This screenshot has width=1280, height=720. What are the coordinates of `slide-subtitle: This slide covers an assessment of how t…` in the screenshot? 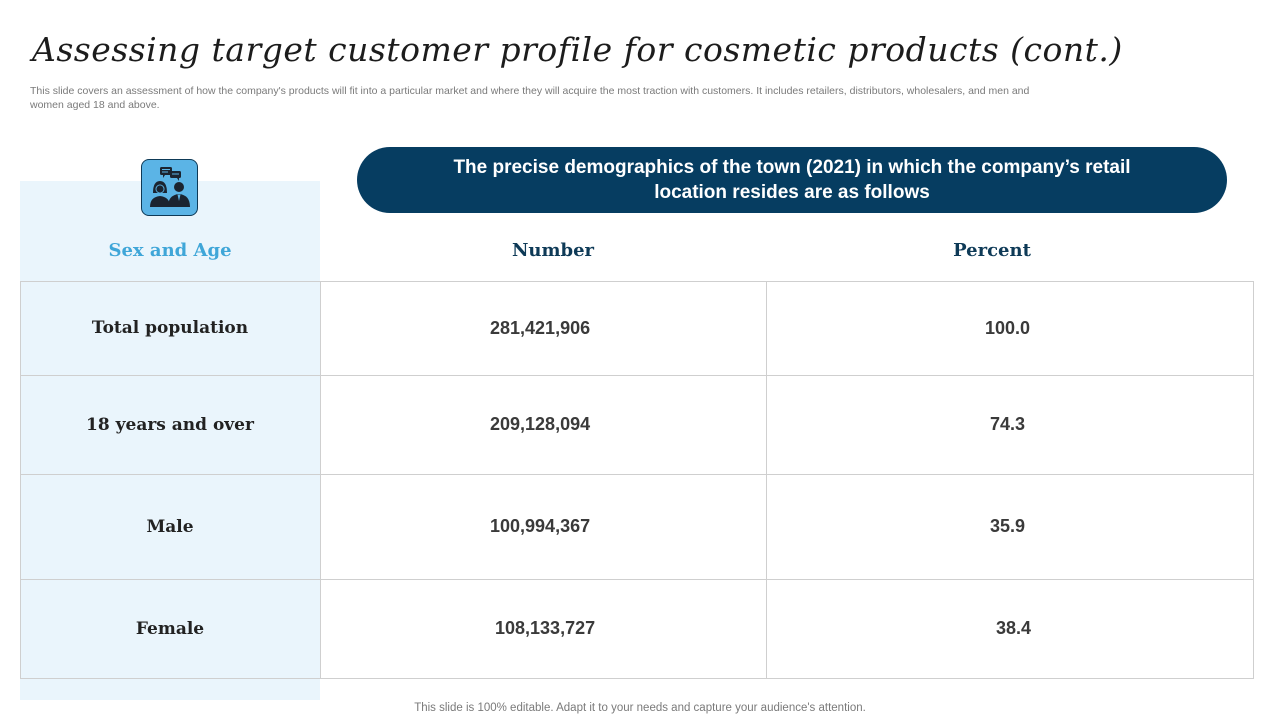 It's located at (530, 98).